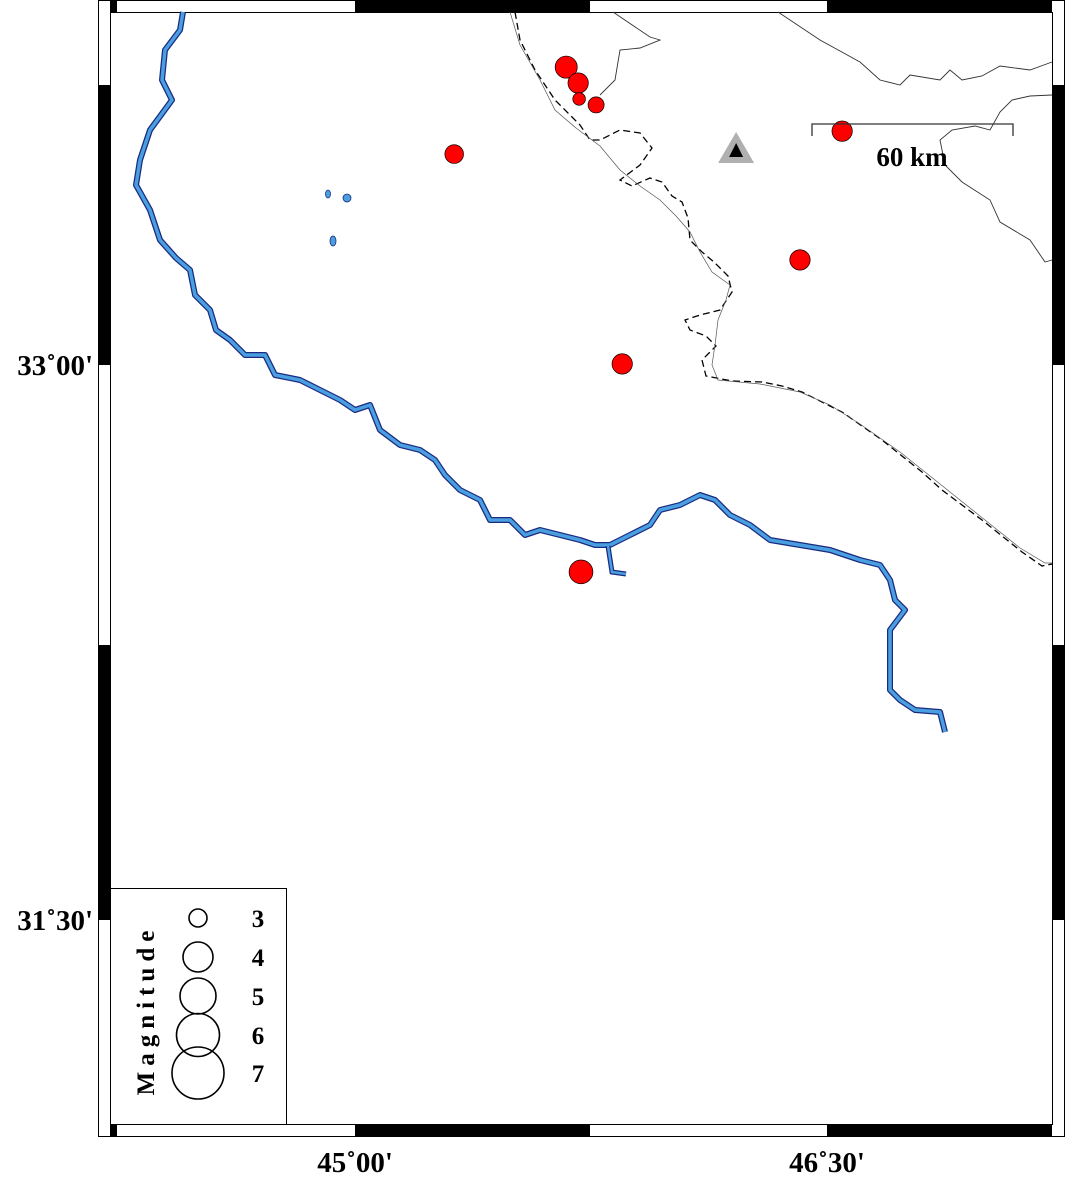 Image resolution: width=1066 pixels, height=1179 pixels. Describe the element at coordinates (258, 958) in the screenshot. I see `legend-label: 4` at that location.